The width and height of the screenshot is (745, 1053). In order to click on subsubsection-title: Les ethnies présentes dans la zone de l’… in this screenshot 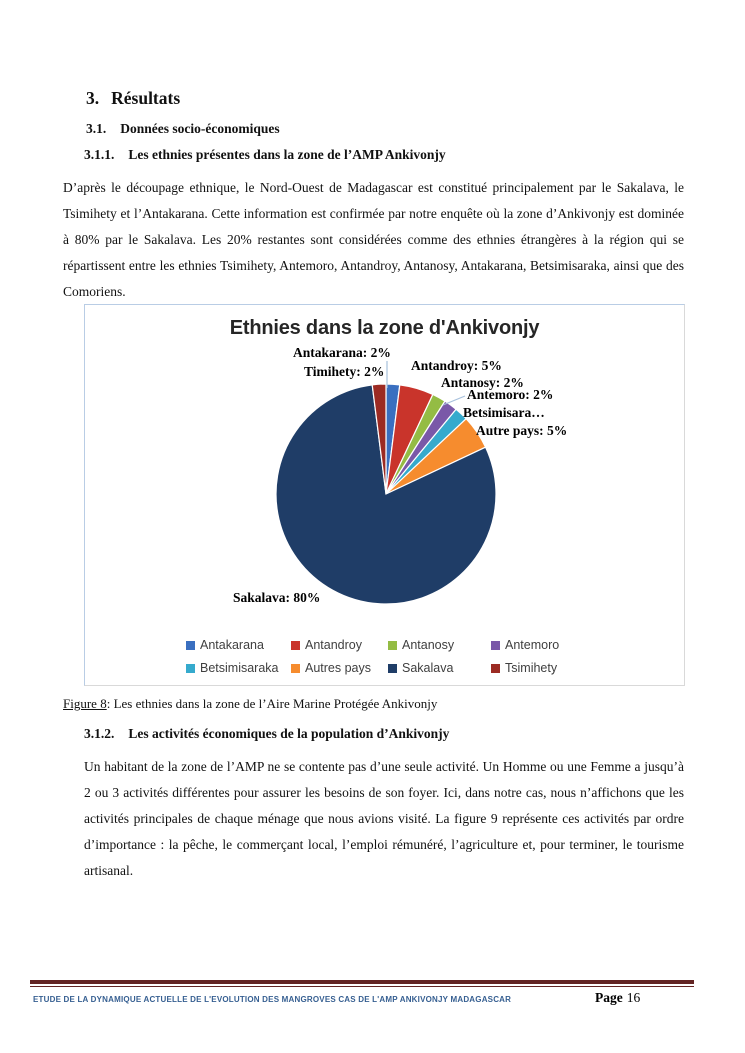, I will do `click(287, 154)`.